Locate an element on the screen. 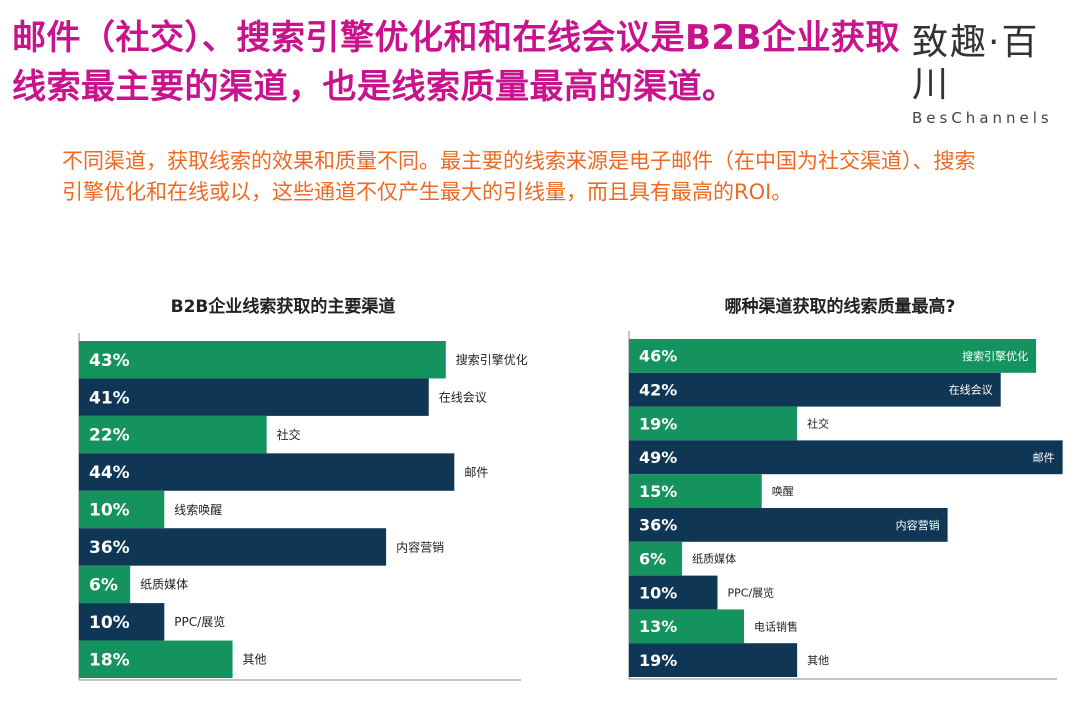 The width and height of the screenshot is (1080, 706). bar-value-label: 13% is located at coordinates (658, 626).